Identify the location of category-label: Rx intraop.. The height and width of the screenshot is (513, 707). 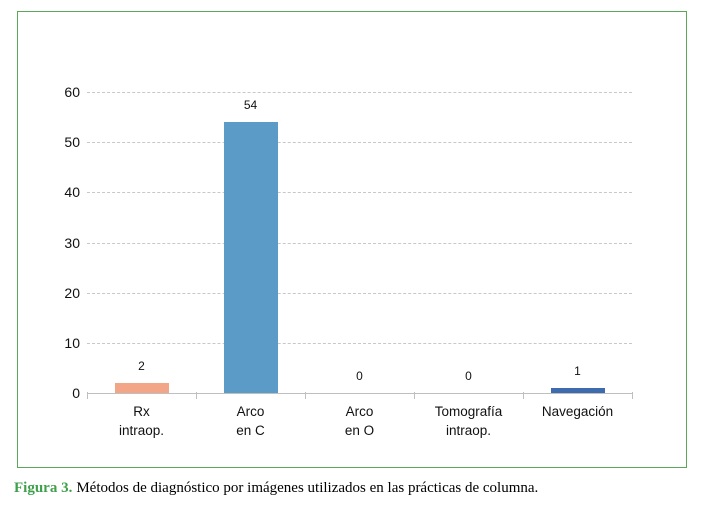
(141, 421).